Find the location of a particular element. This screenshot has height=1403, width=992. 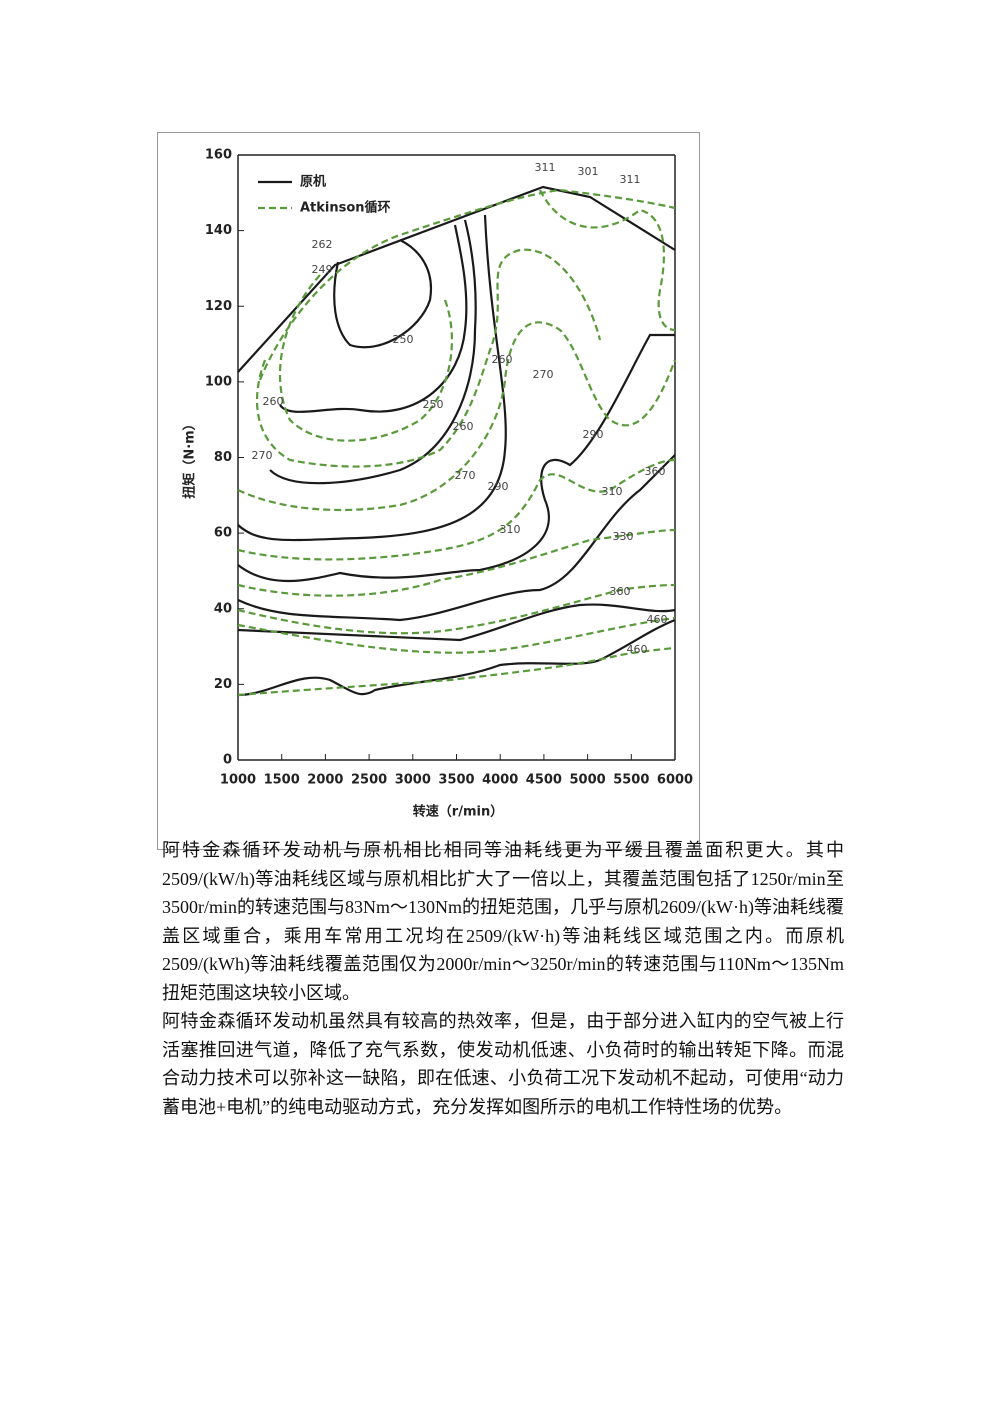

x-tick-label: 6000 is located at coordinates (675, 780).